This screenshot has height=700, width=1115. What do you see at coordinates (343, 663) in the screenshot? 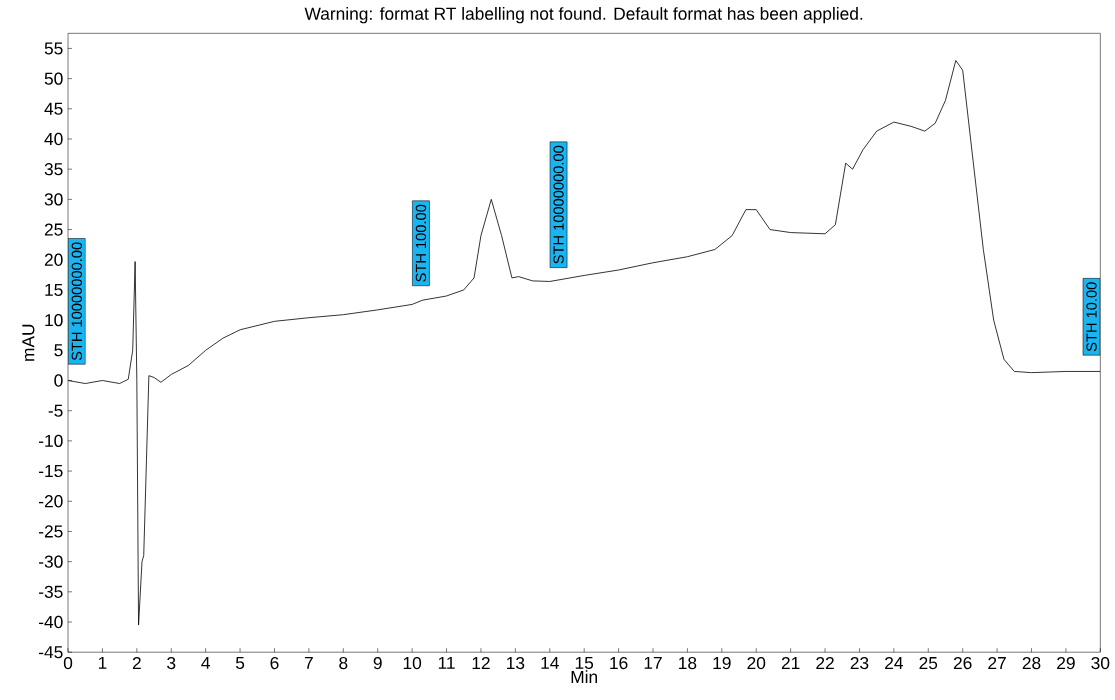
I see `x-tick-label: 8` at bounding box center [343, 663].